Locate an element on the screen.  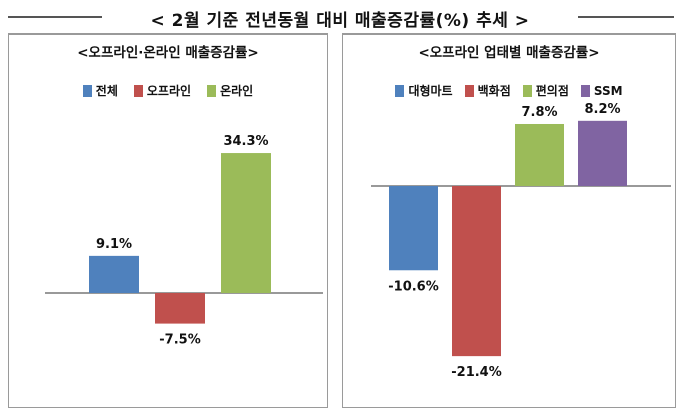
data-label-0: -10.6% is located at coordinates (413, 286).